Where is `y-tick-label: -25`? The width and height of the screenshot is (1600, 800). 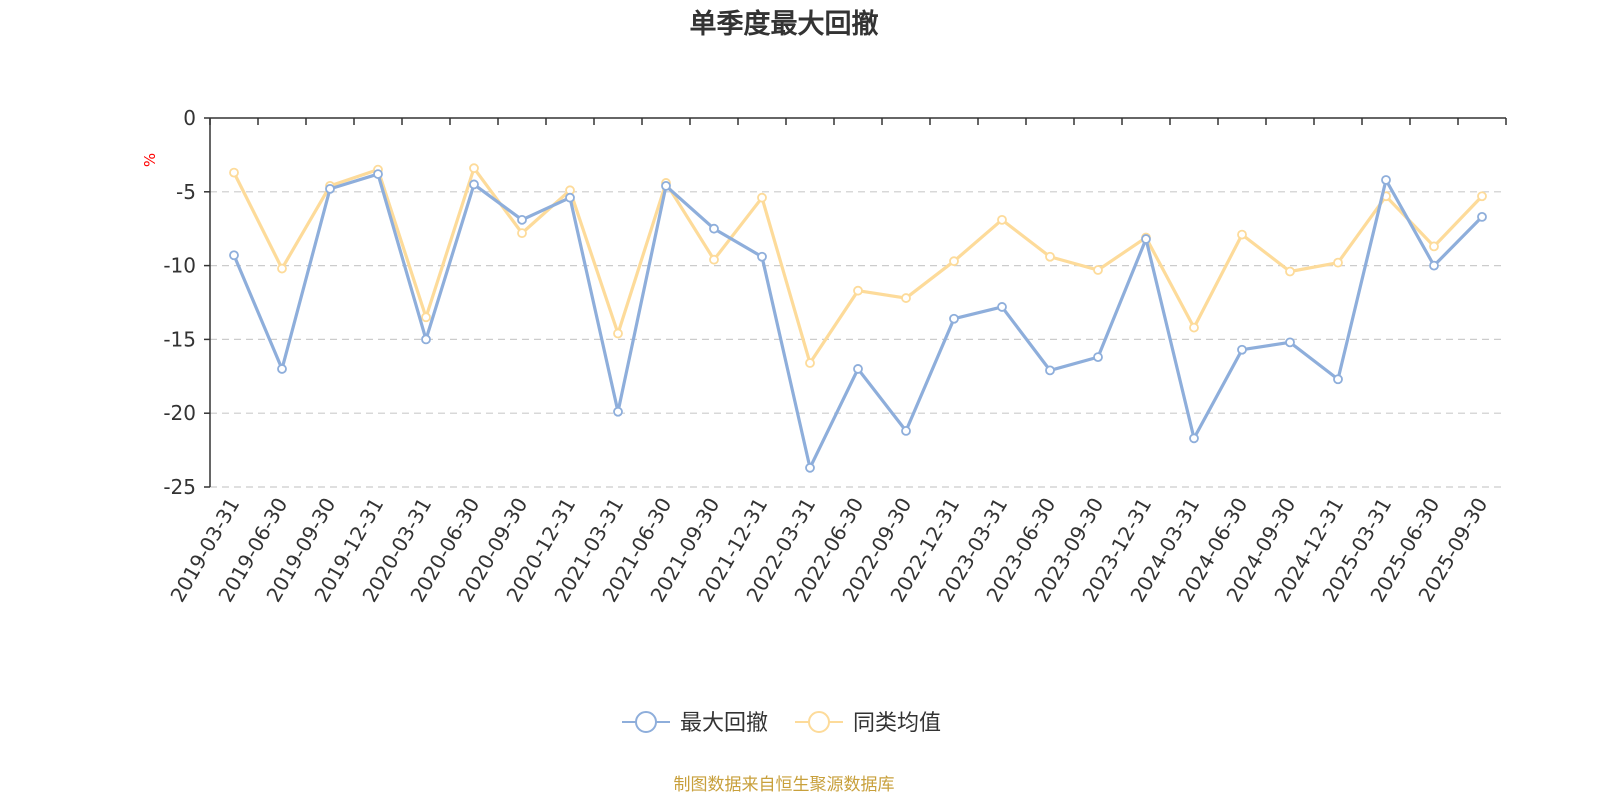 y-tick-label: -25 is located at coordinates (179, 487).